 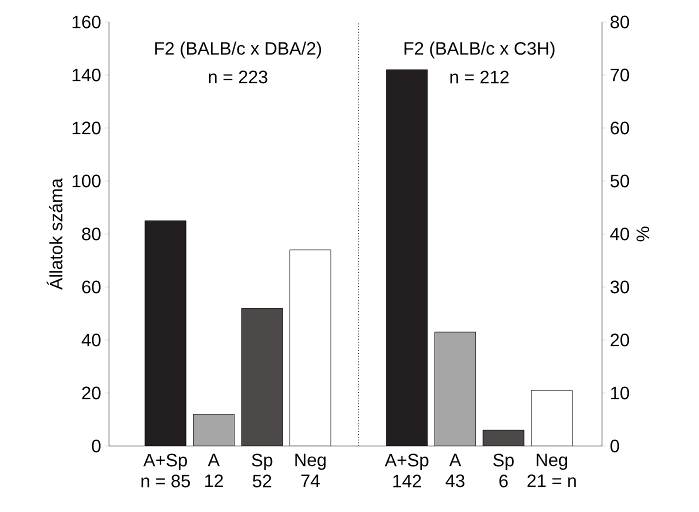 I want to click on y-tick-label: 160, so click(x=86, y=22).